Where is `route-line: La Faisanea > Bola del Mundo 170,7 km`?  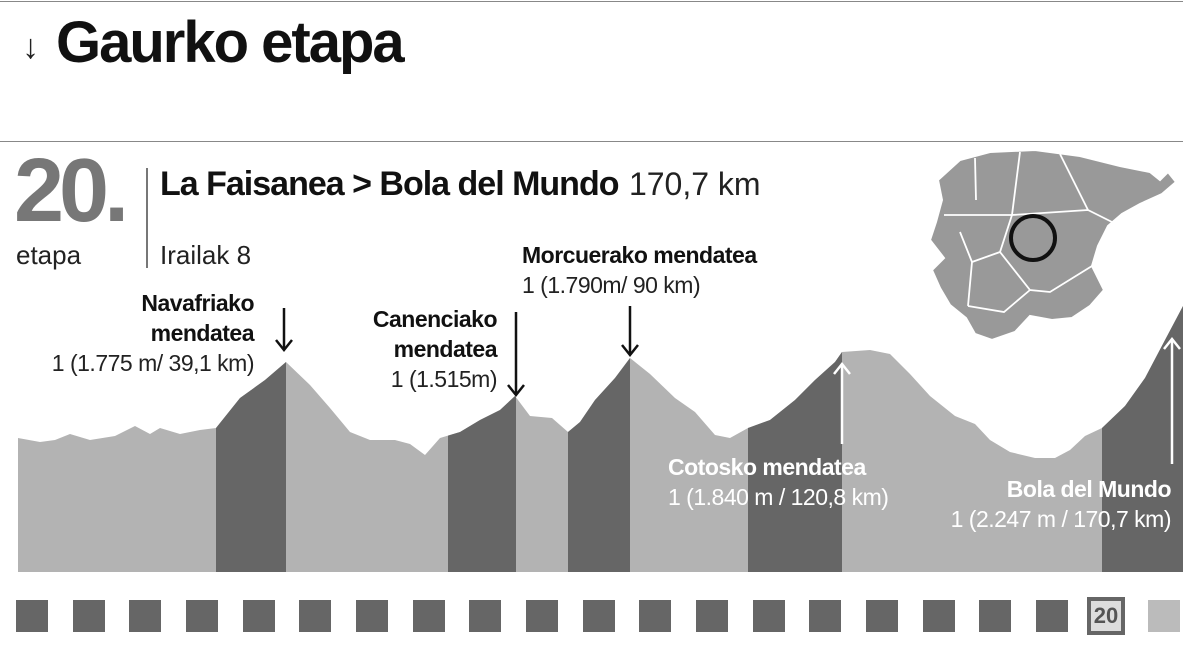
route-line: La Faisanea > Bola del Mundo 170,7 km is located at coordinates (460, 184).